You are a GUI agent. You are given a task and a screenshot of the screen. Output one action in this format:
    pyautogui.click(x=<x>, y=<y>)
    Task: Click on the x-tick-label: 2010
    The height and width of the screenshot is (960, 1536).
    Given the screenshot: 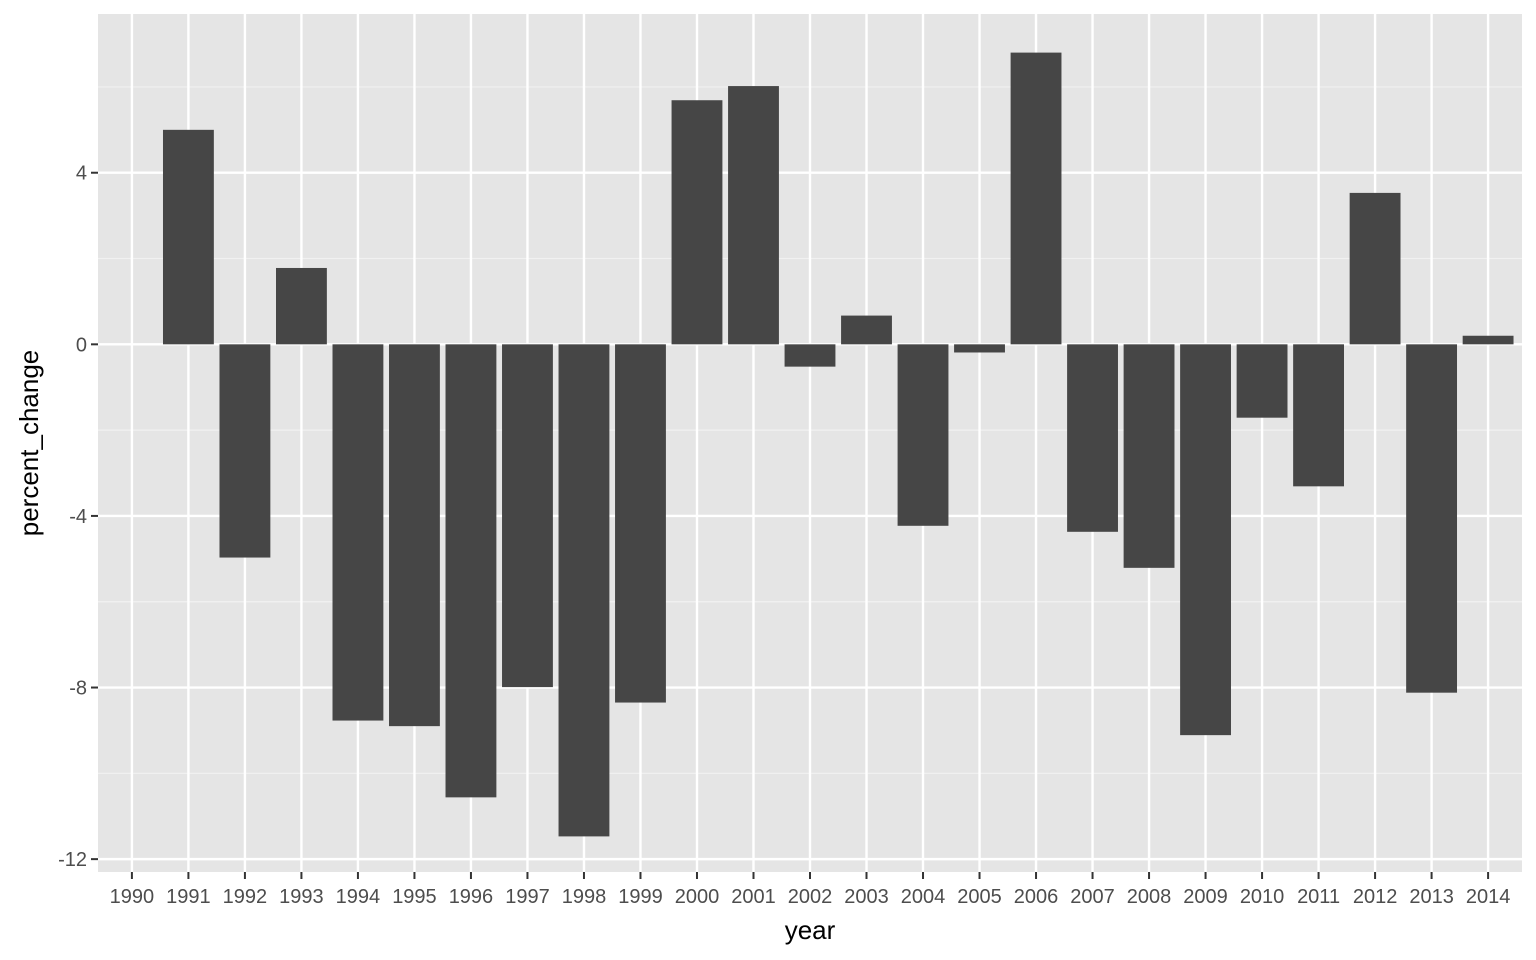 What is the action you would take?
    pyautogui.click(x=1262, y=897)
    